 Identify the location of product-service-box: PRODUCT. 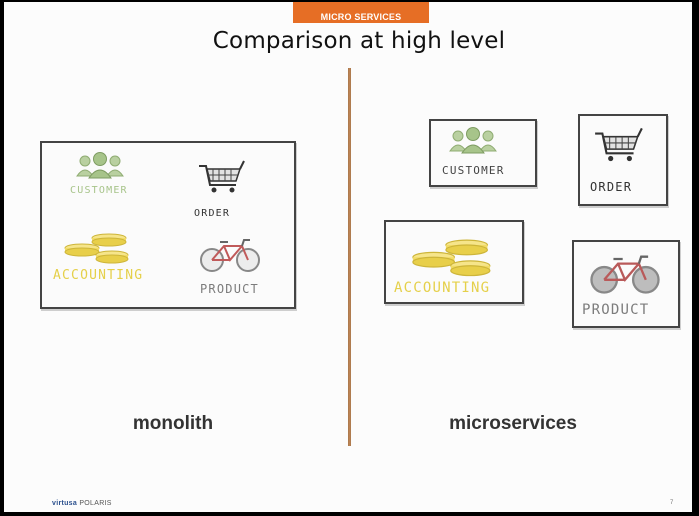
(626, 284).